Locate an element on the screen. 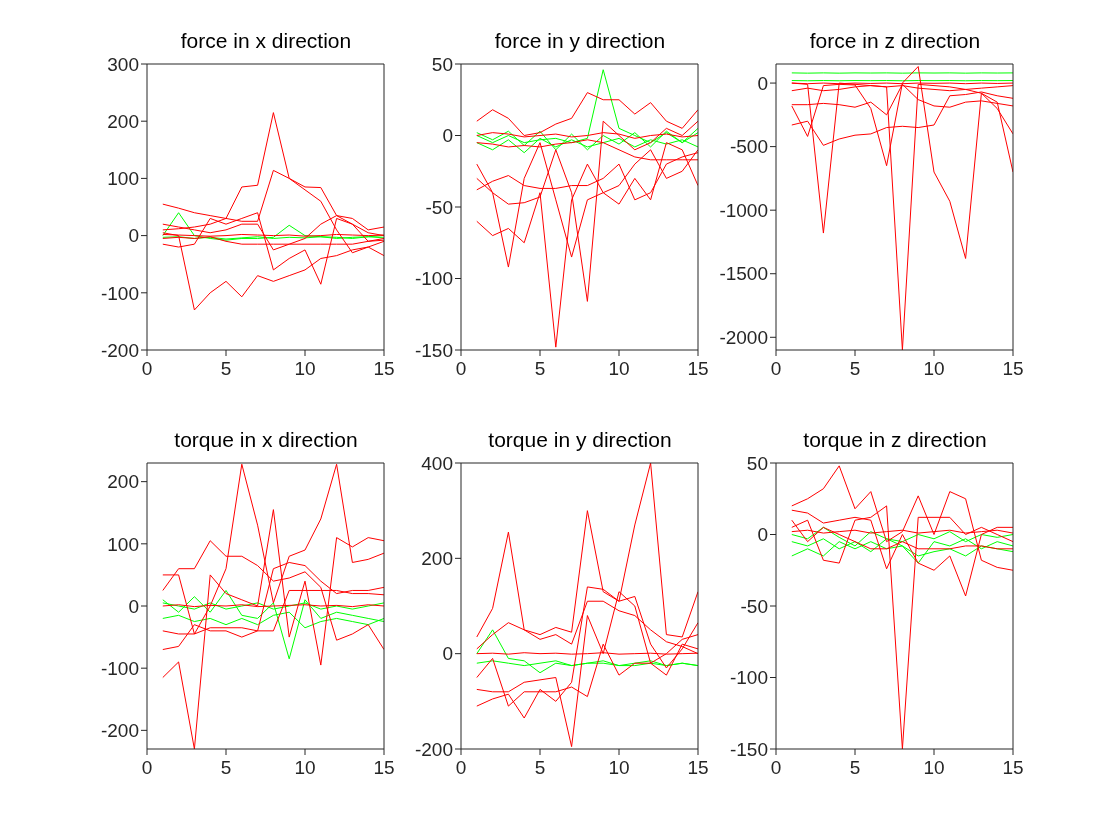  y-tick-label: 400 is located at coordinates (437, 463).